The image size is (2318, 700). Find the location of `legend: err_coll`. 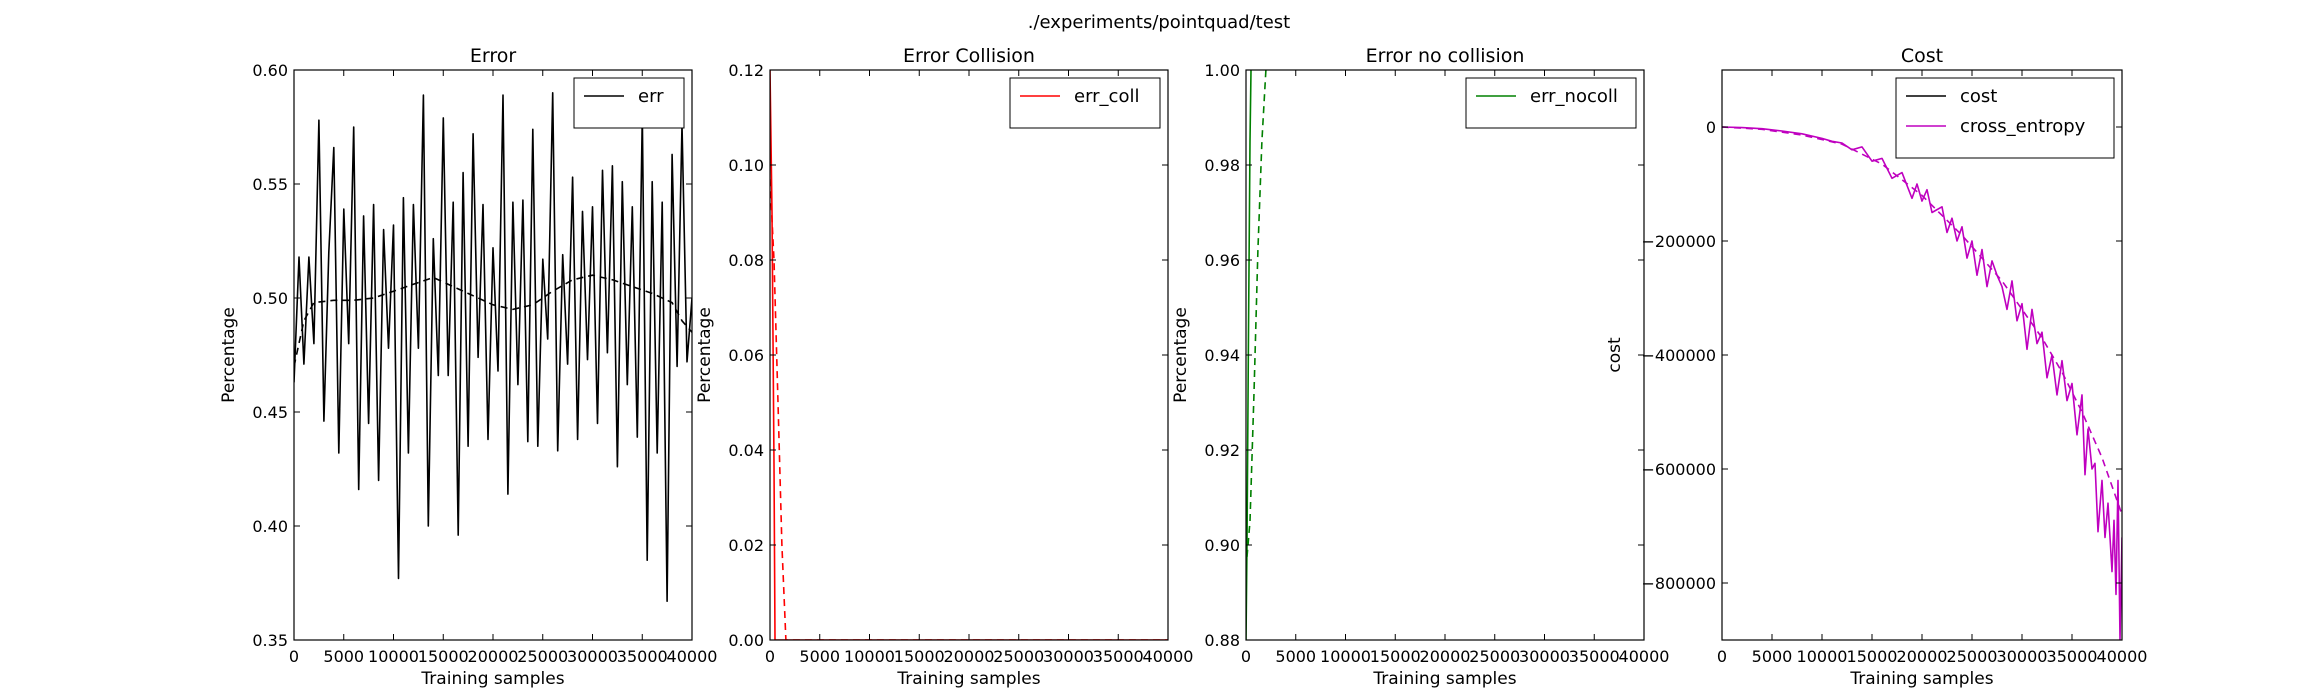

legend: err_coll is located at coordinates (1085, 103).